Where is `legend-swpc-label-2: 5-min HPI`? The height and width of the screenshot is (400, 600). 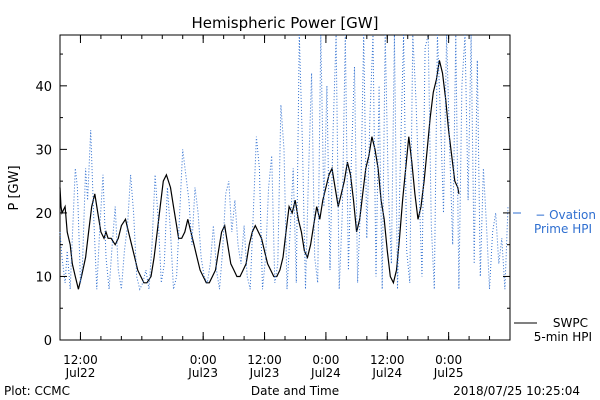 legend-swpc-label-2: 5-min HPI is located at coordinates (563, 337).